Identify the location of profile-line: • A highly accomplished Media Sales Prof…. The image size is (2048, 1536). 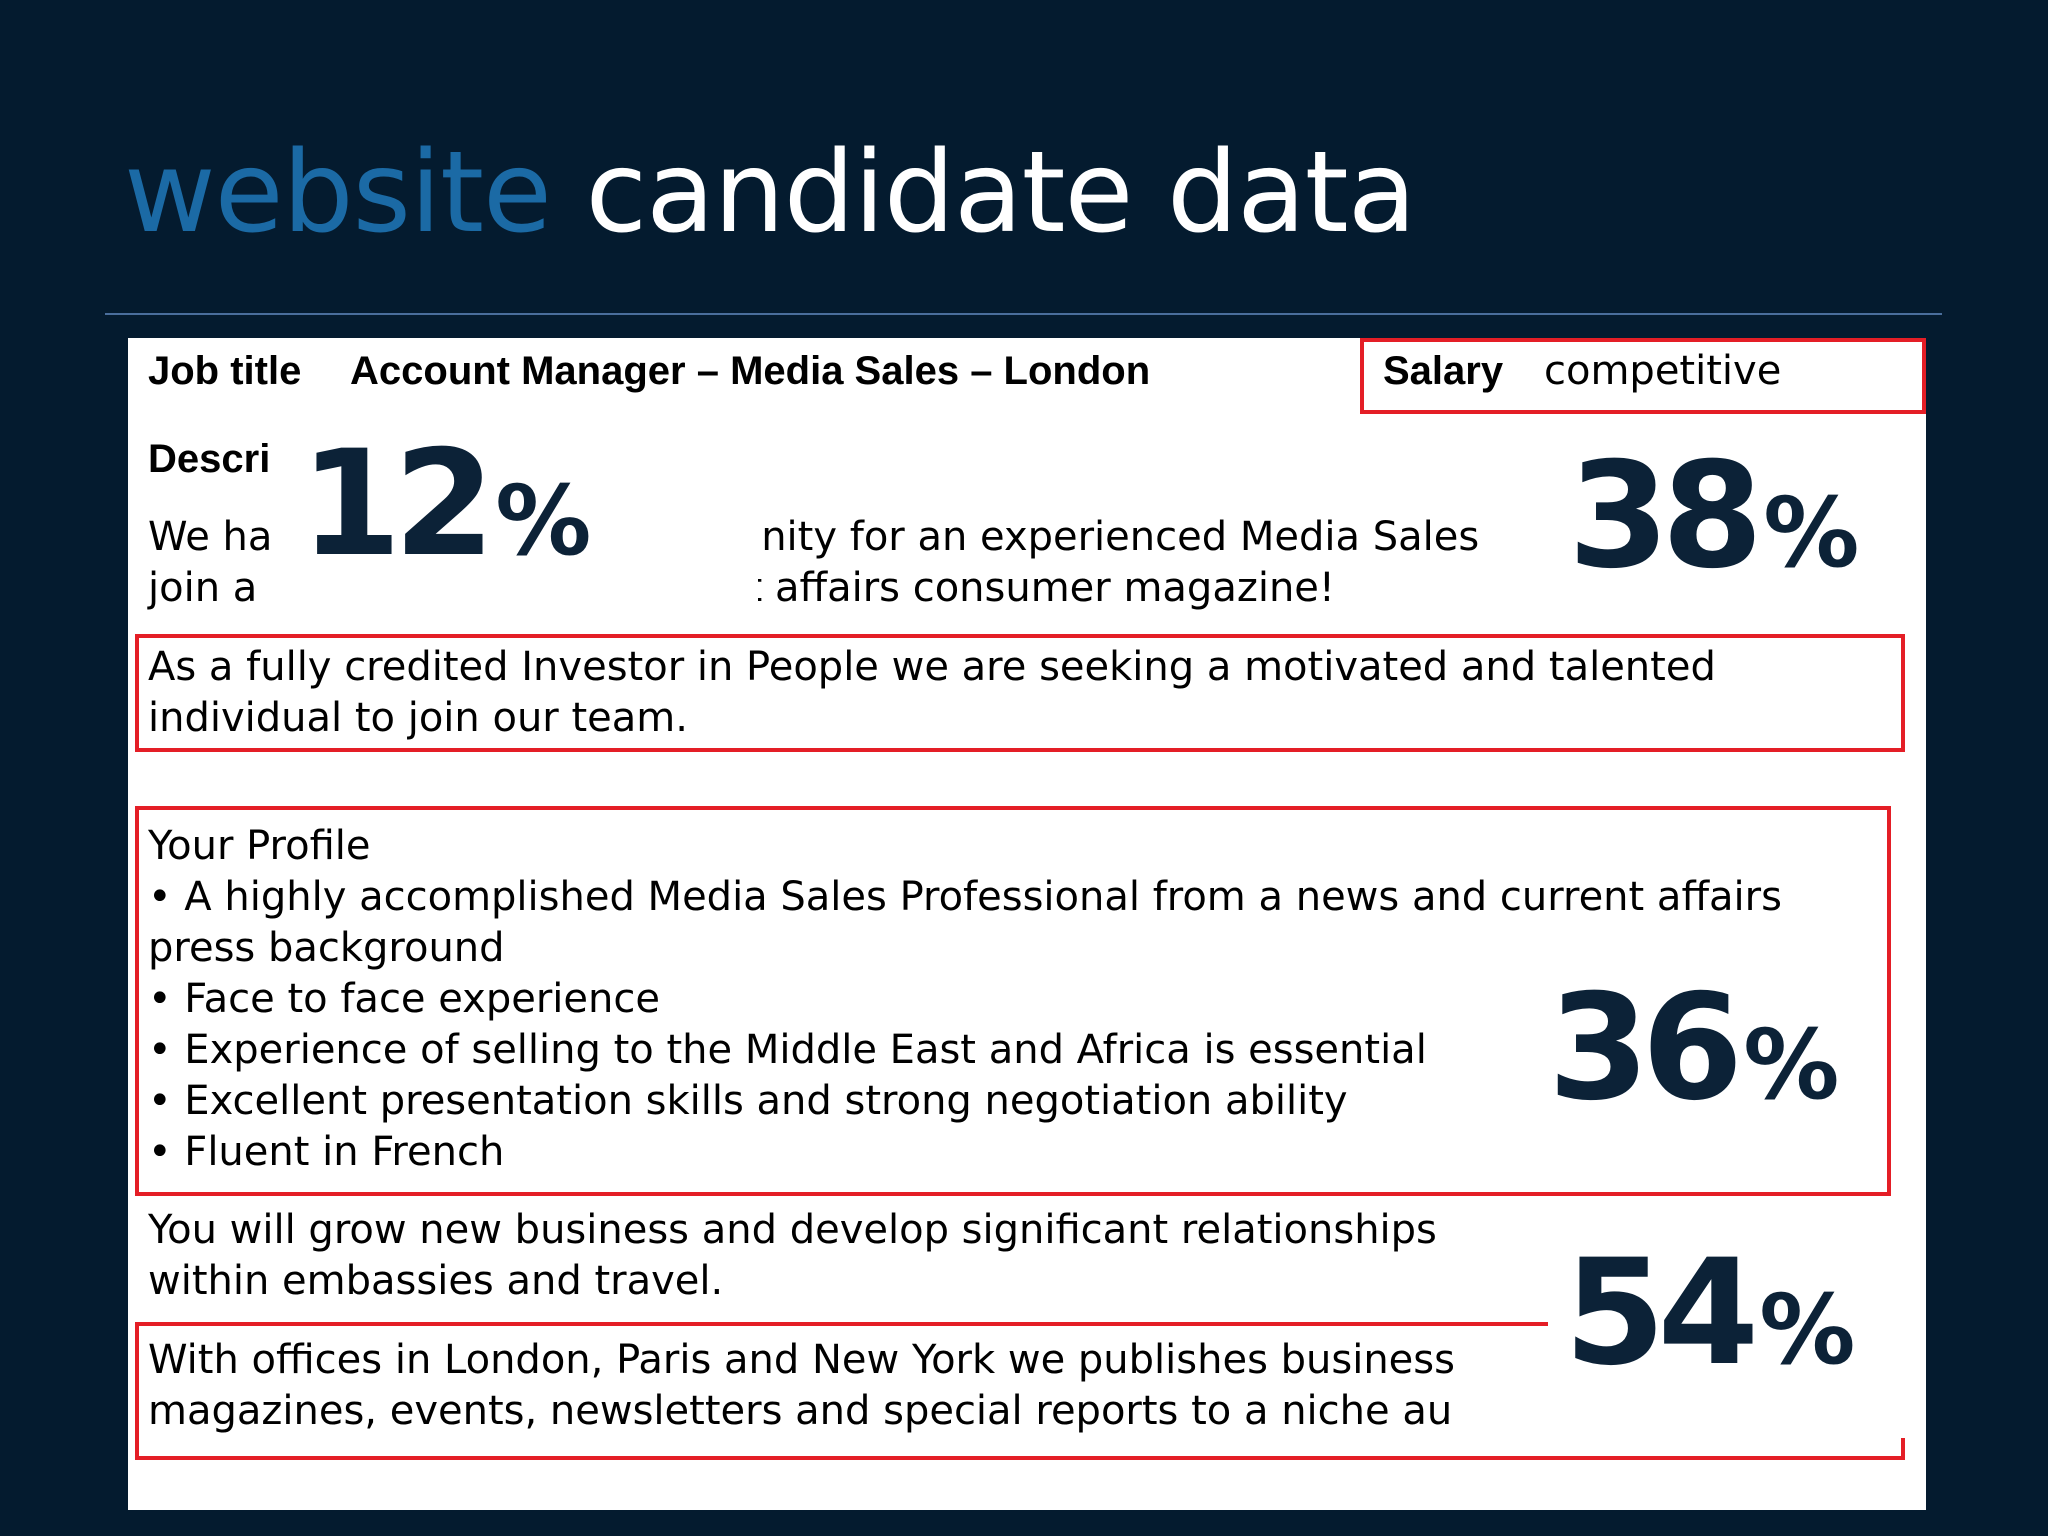
(965, 897).